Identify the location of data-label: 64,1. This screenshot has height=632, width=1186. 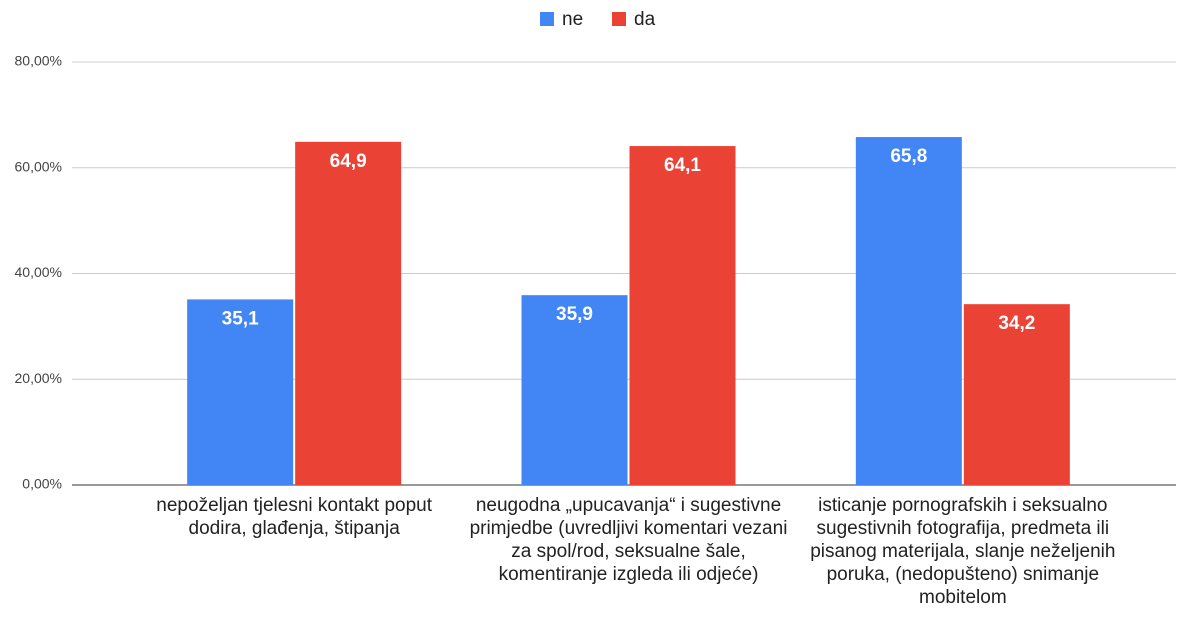
(682, 165).